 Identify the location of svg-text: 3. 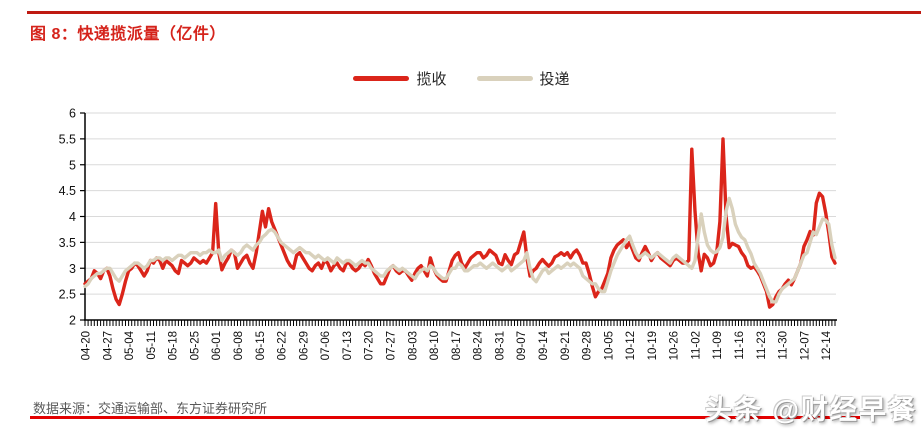
(72, 269).